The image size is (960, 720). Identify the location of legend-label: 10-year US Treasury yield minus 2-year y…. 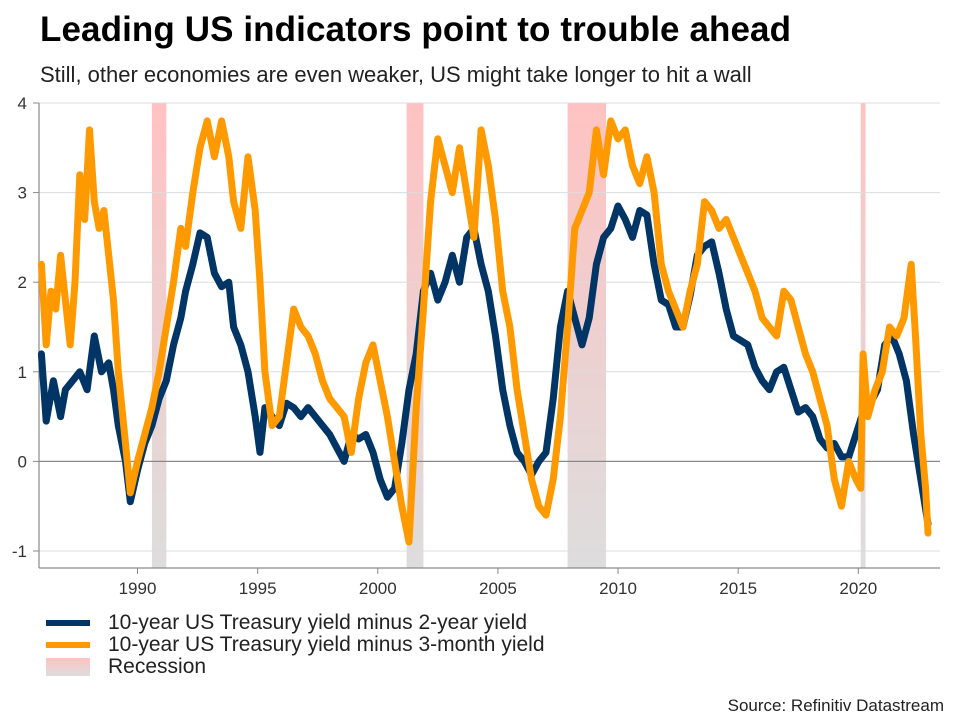
(317, 622).